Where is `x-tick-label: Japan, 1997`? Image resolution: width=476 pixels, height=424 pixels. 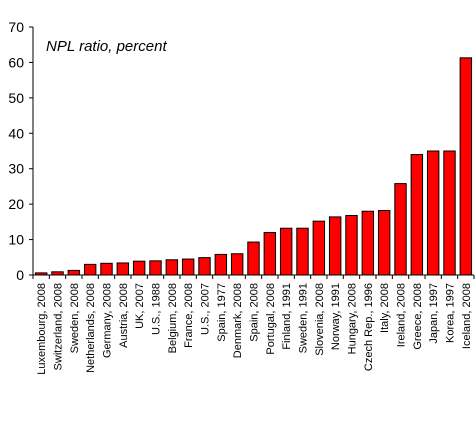 x-tick-label: Japan, 1997 is located at coordinates (434, 313).